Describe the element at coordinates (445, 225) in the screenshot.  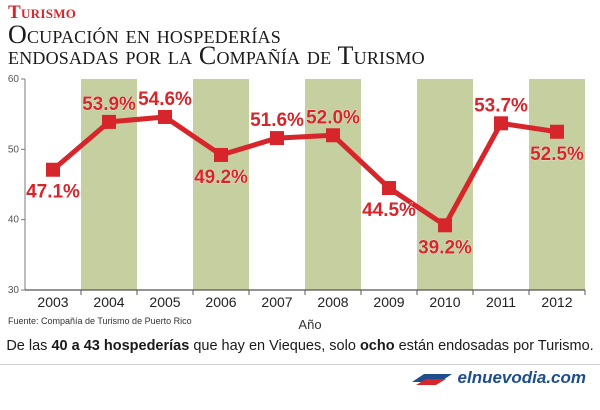
I see `point-2010` at that location.